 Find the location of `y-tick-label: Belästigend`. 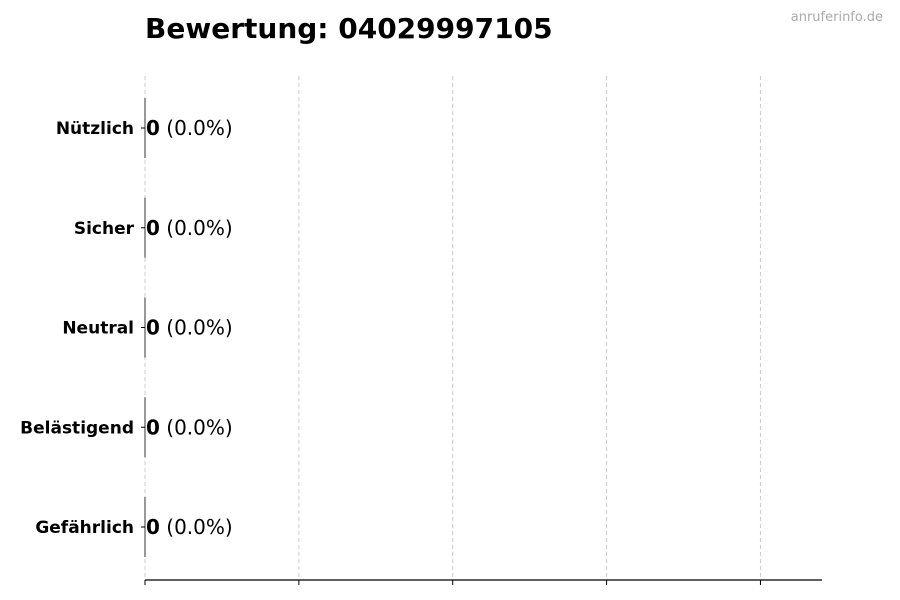

y-tick-label: Belästigend is located at coordinates (77, 428).